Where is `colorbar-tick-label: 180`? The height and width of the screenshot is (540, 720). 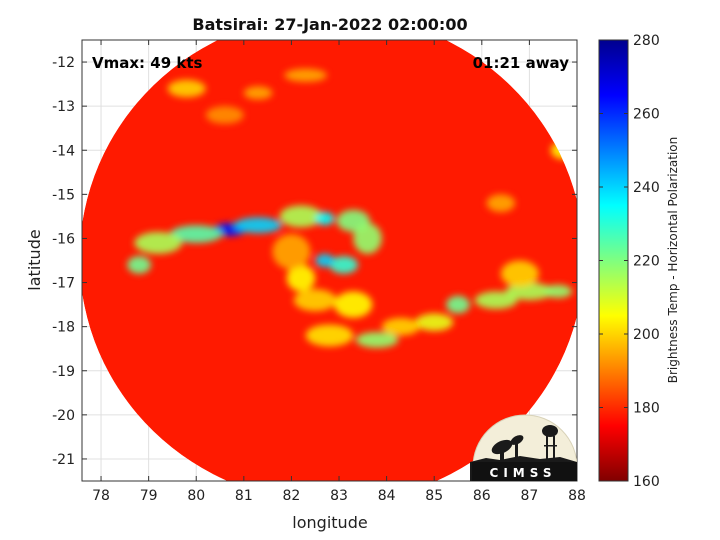
colorbar-tick-label: 180 is located at coordinates (646, 409).